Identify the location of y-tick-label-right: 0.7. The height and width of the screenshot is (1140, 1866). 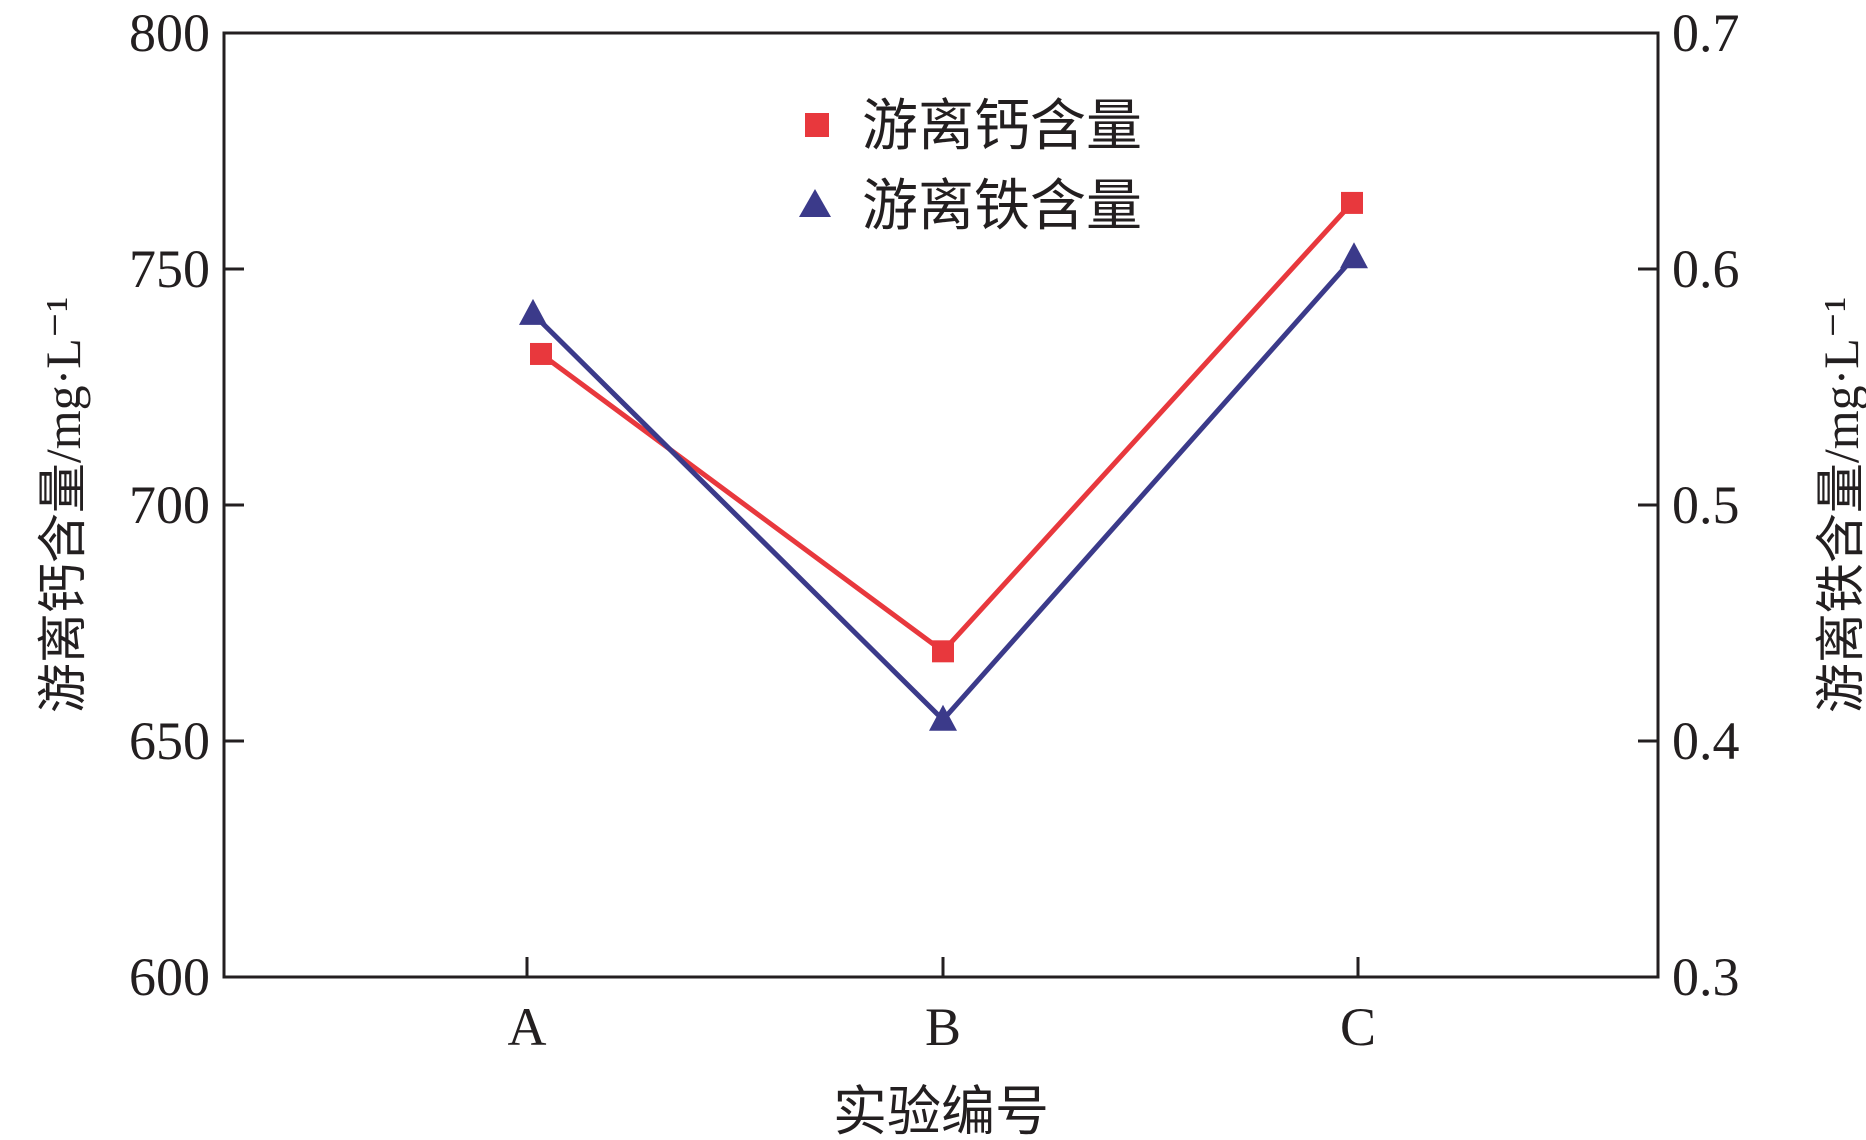
(1706, 33).